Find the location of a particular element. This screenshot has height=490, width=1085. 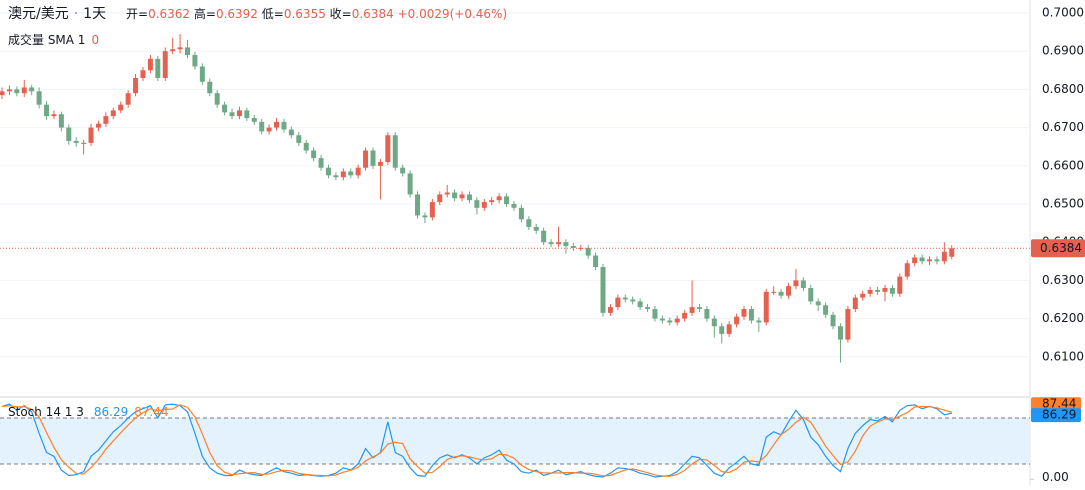

y-tick-label: 0.6800 is located at coordinates (1063, 89).